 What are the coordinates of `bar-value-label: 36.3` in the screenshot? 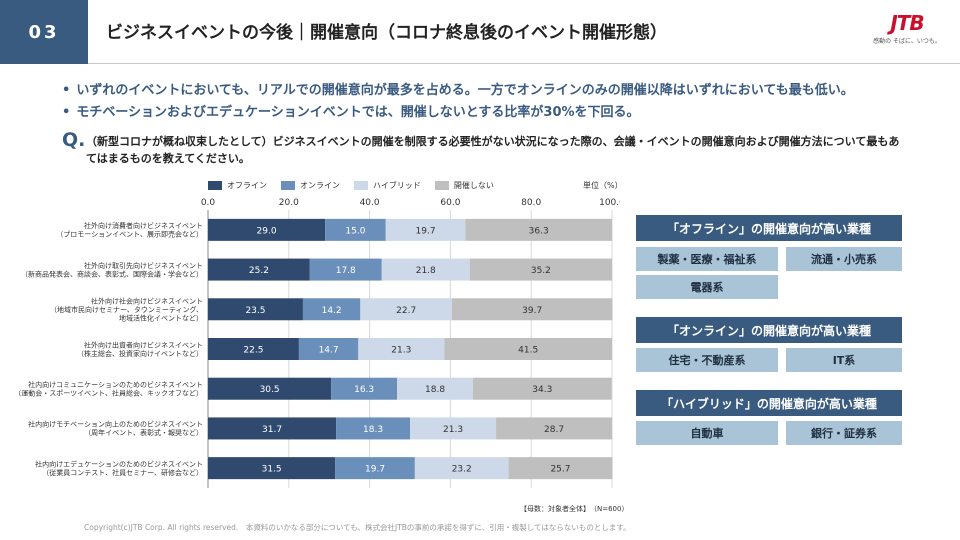 It's located at (539, 231).